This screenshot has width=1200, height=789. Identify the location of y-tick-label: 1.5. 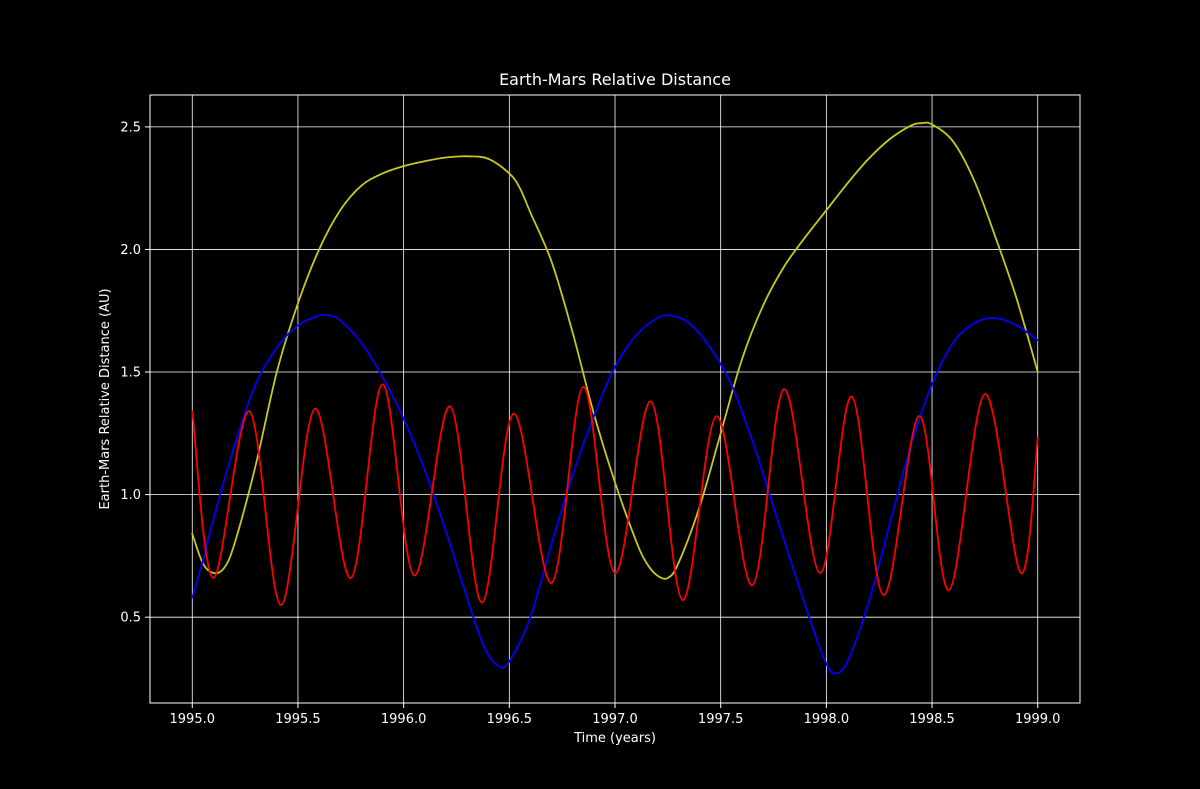
(130, 373).